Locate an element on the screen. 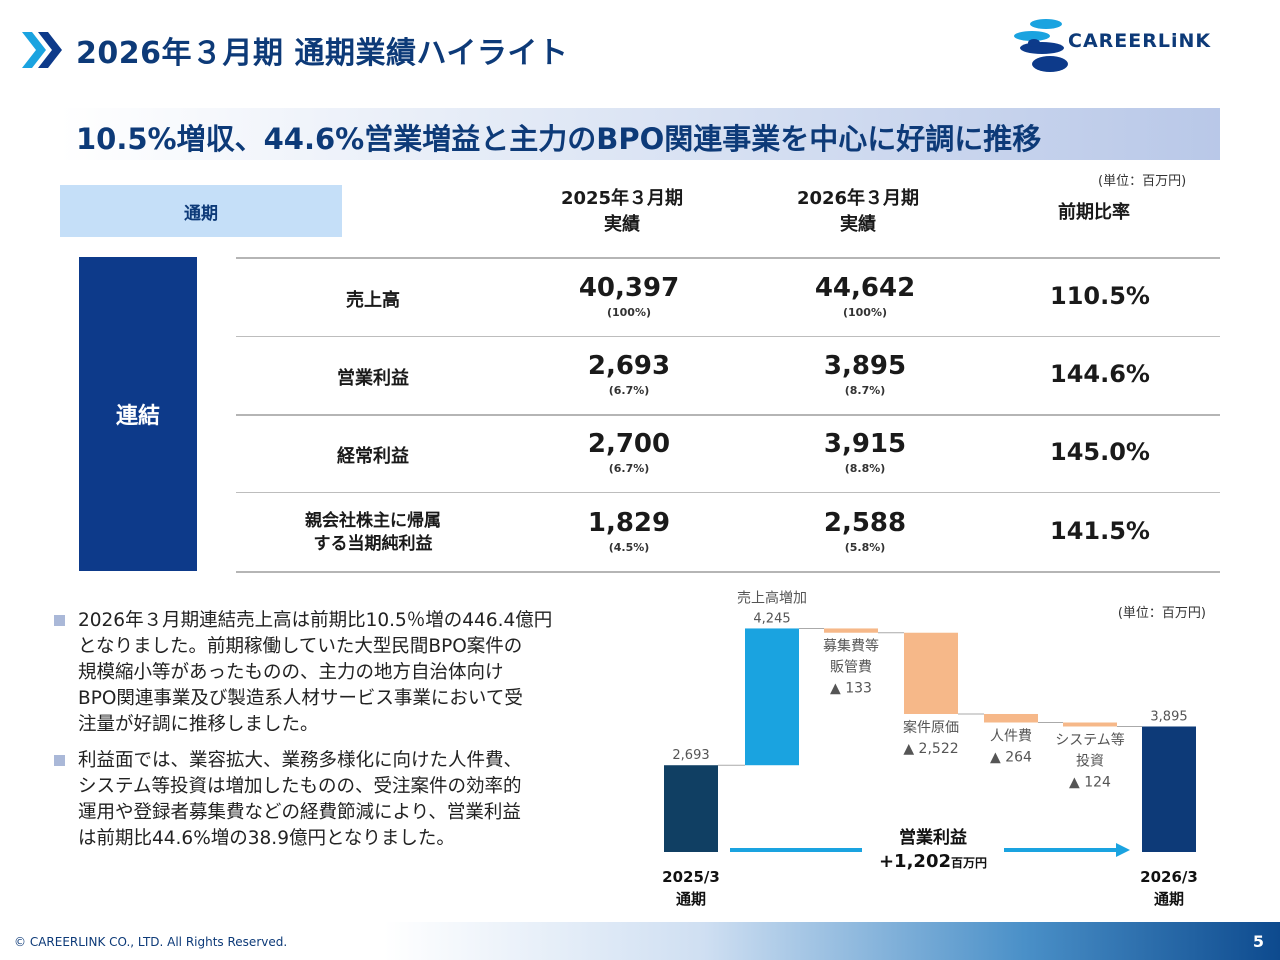 This screenshot has width=1280, height=960. table-cell-ratio: 145.0% is located at coordinates (1100, 452).